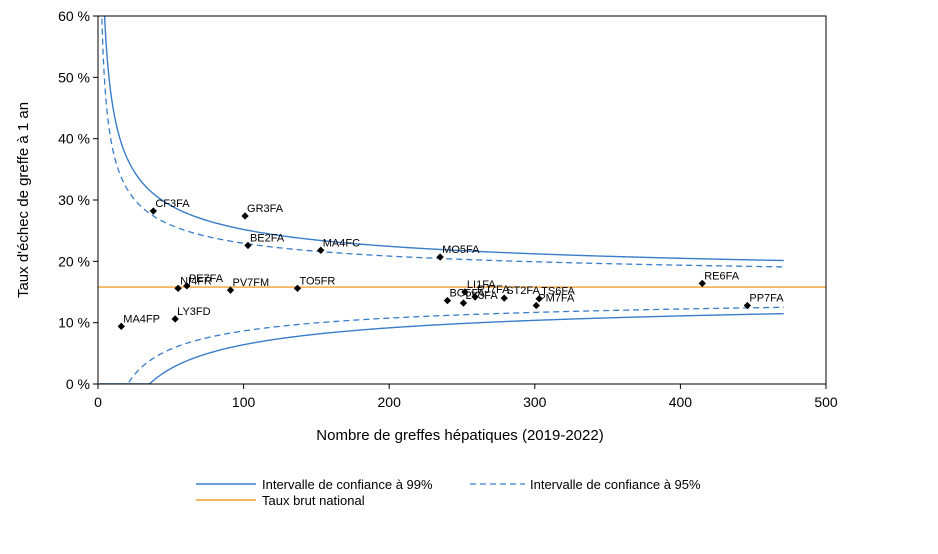 The width and height of the screenshot is (938, 554). I want to click on ci99-lower-line, so click(441, 348).